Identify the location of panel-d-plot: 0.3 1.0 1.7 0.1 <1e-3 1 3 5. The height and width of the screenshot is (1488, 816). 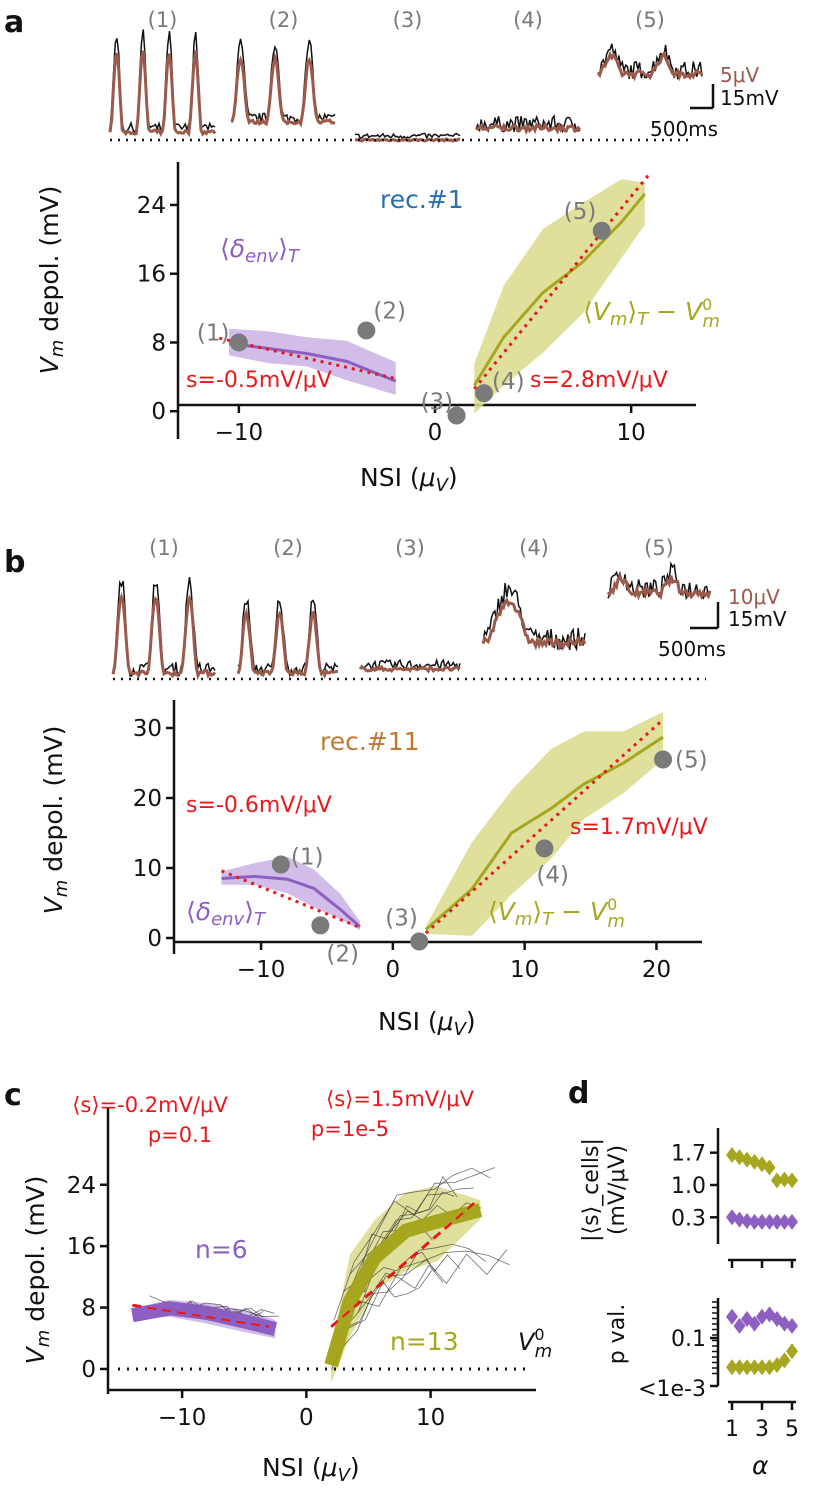
(718, 1285).